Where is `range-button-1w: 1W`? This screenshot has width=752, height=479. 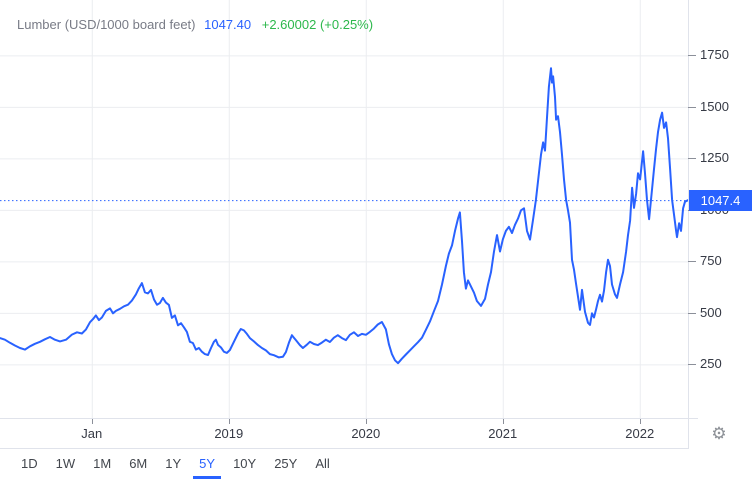 range-button-1w: 1W is located at coordinates (66, 464).